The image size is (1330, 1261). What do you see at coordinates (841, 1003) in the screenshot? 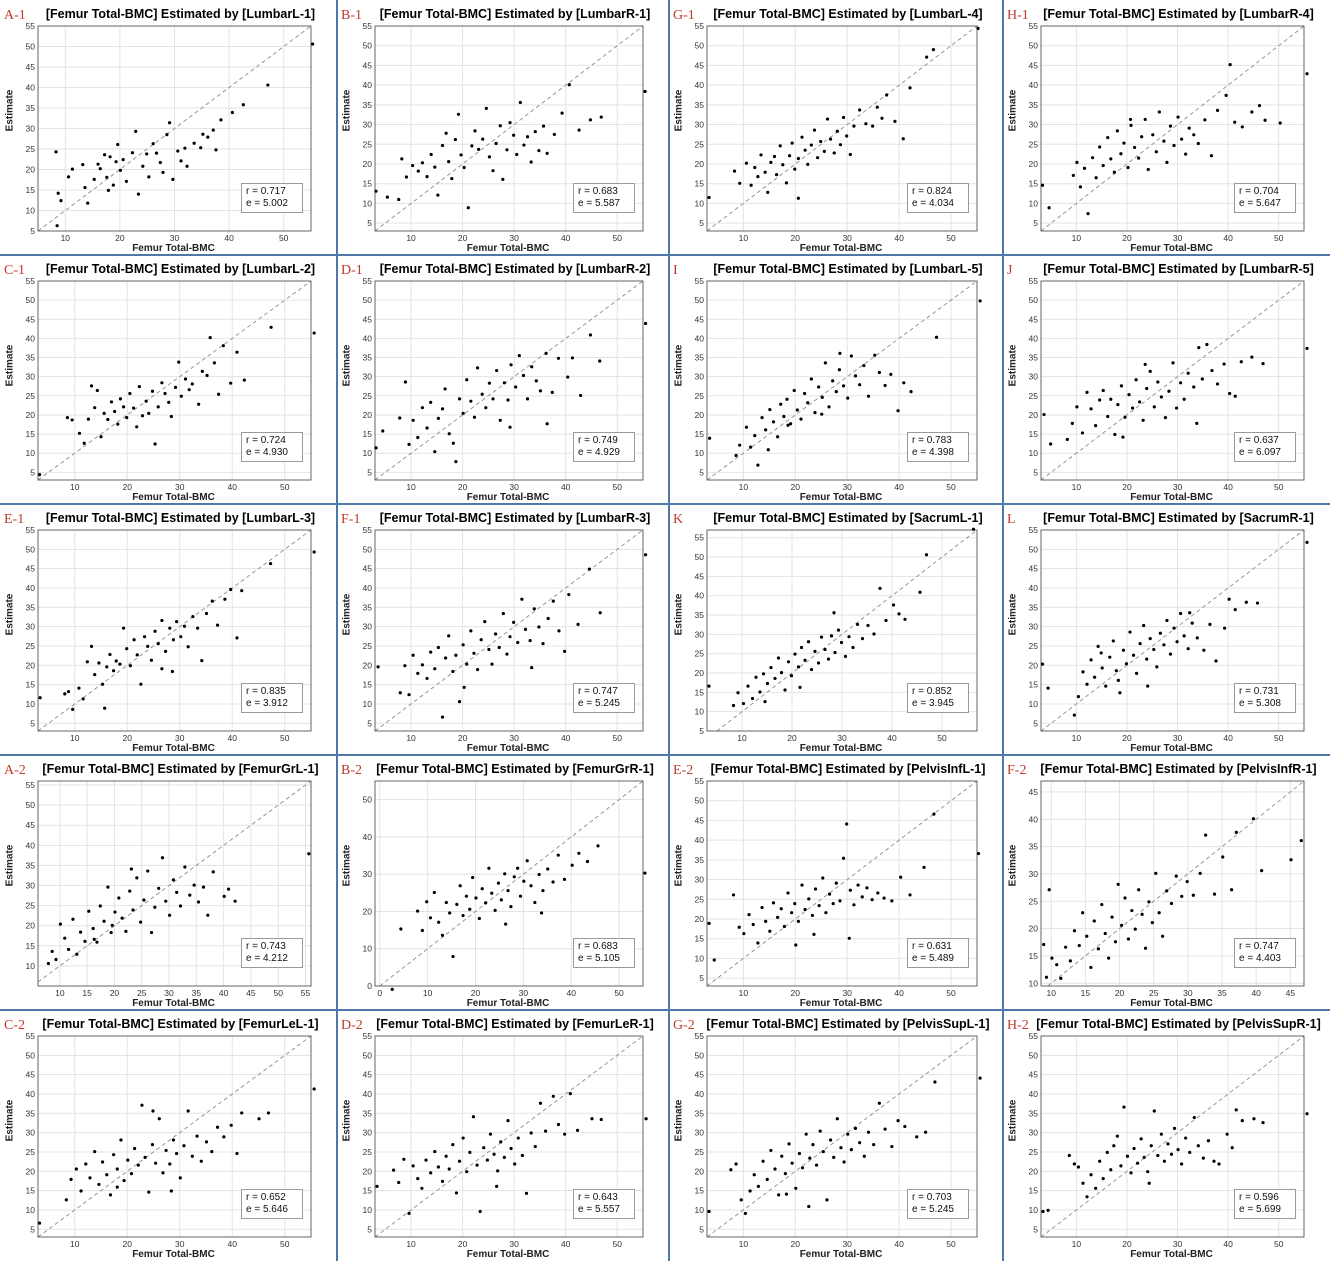
I see `x-axis-label: Femur Total-BMC` at bounding box center [841, 1003].